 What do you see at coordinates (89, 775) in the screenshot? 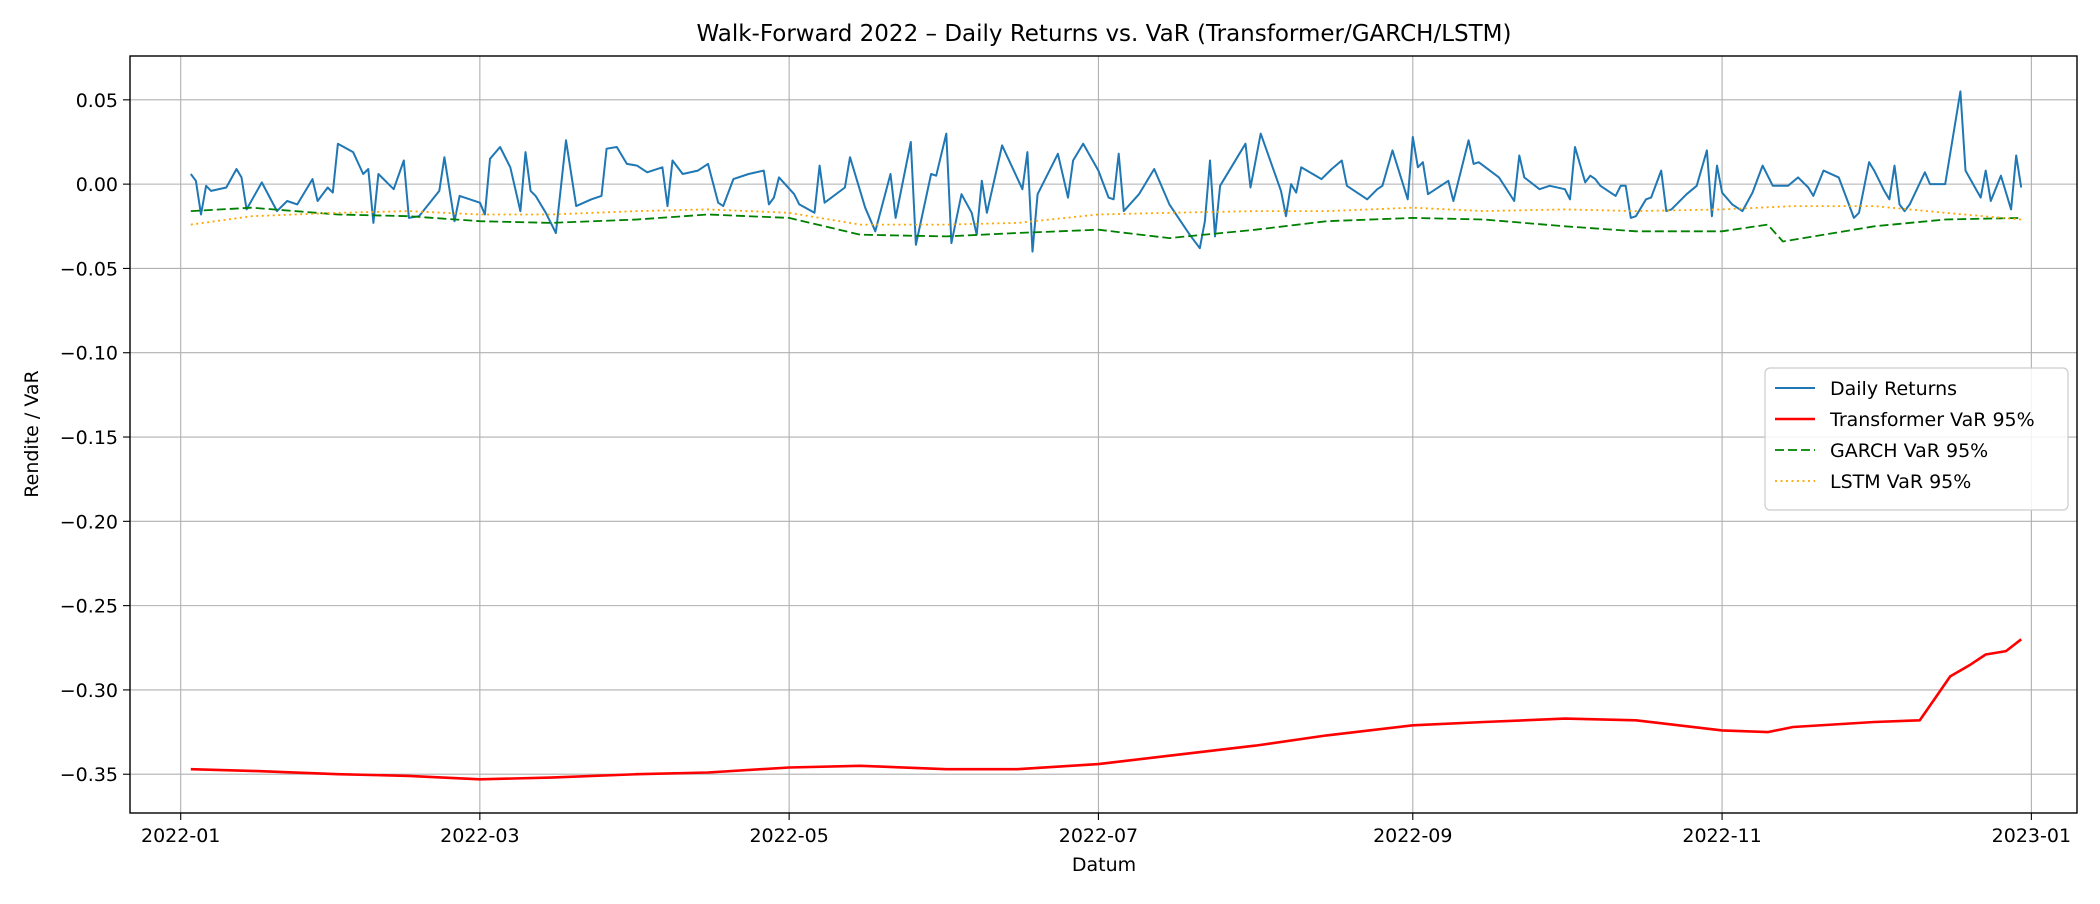
I see `y-tick-label: −0.35` at bounding box center [89, 775].